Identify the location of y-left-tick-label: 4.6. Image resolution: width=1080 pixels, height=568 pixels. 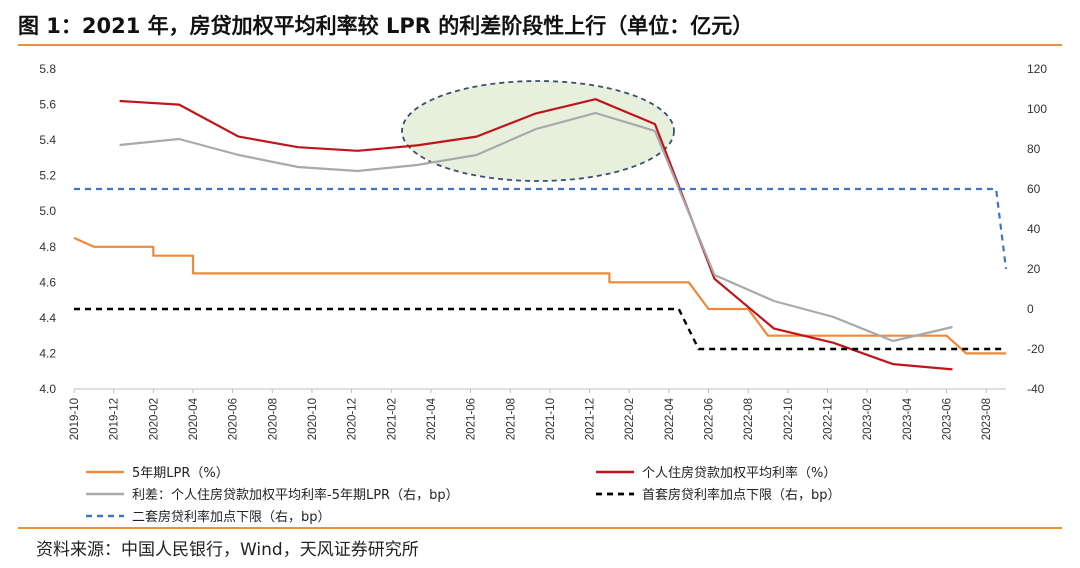
(47, 282).